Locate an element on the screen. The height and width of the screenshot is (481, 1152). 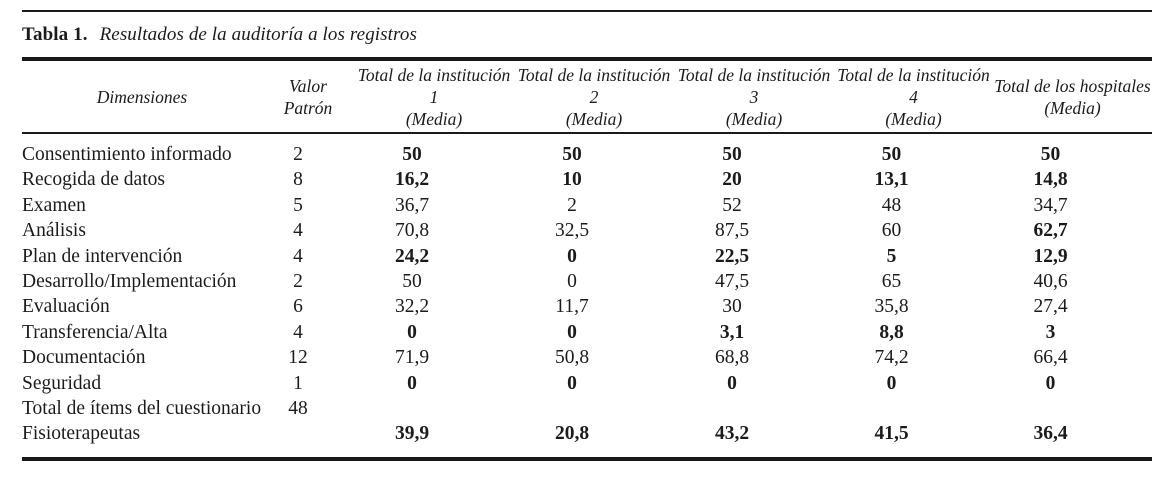
value-cell: 32,2 is located at coordinates (412, 307).